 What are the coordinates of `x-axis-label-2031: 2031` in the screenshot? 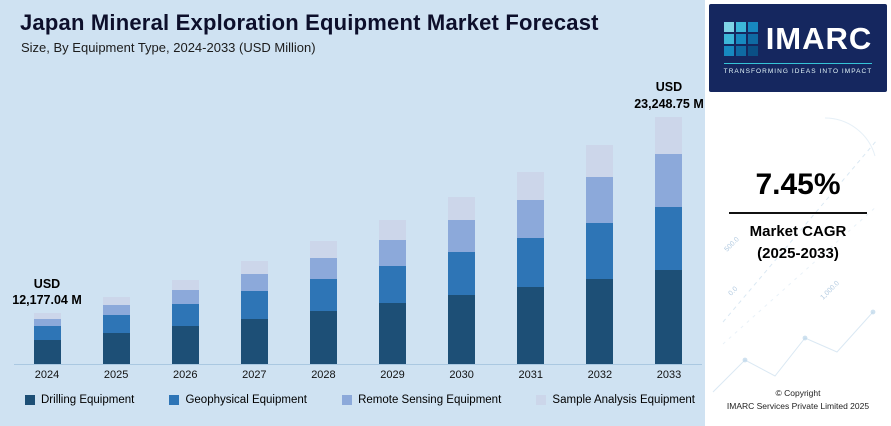 It's located at (530, 375).